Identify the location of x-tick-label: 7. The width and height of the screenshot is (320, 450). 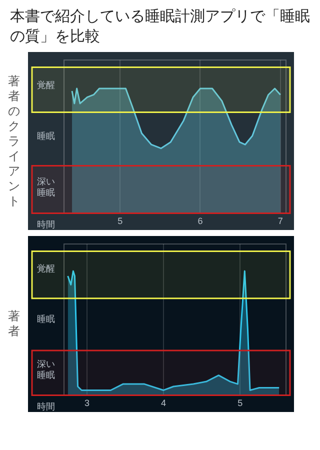
(280, 221).